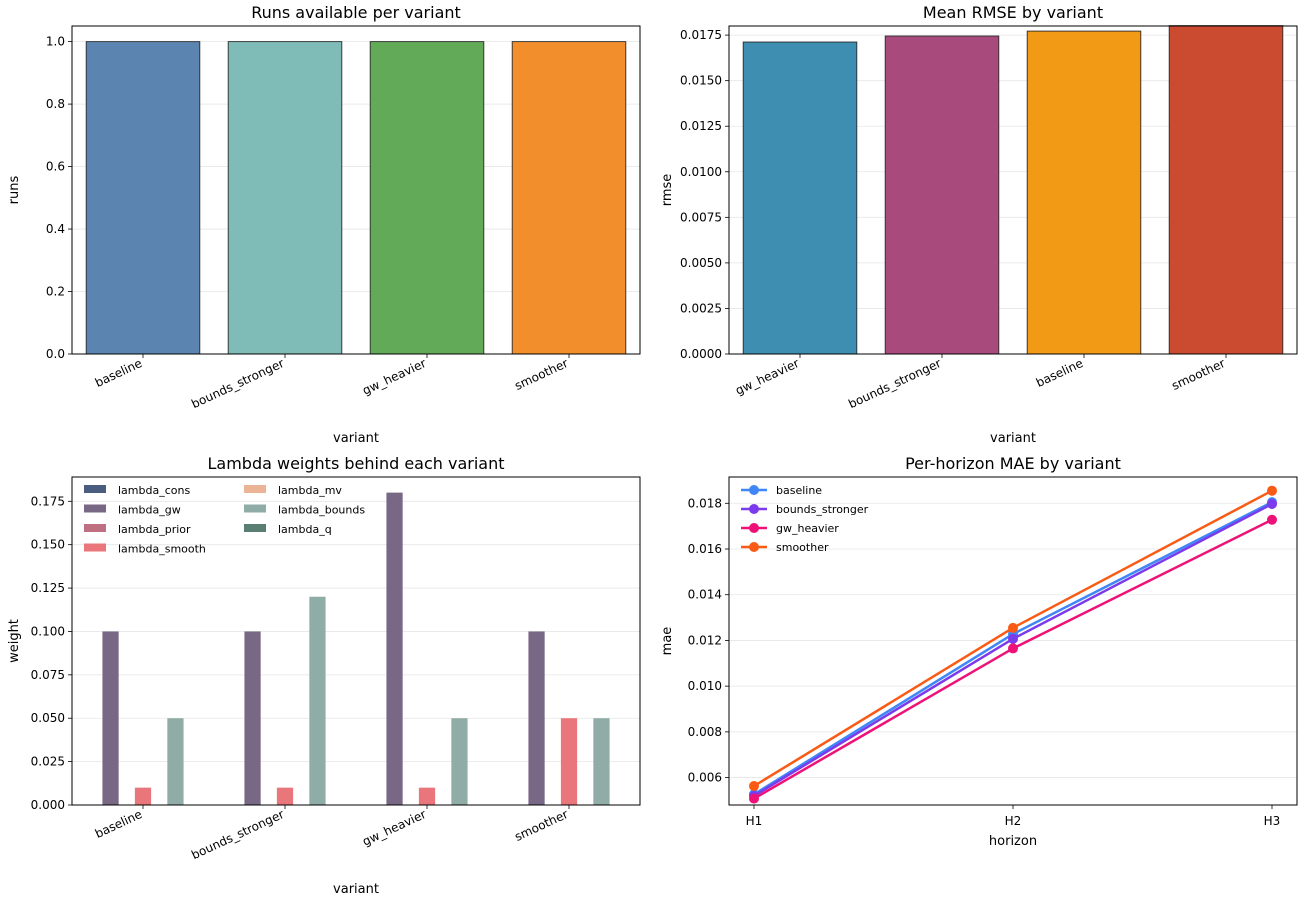  What do you see at coordinates (1013, 12) in the screenshot?
I see `chart-title: Mean RMSE by variant` at bounding box center [1013, 12].